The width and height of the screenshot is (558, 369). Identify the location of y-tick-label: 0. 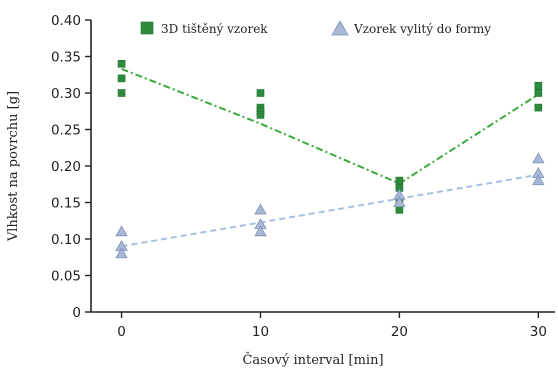
(76, 313).